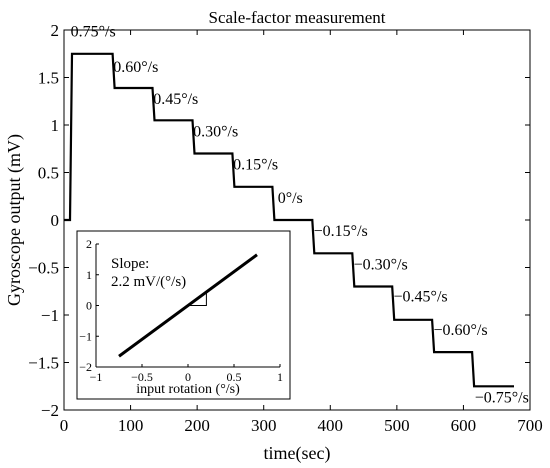 The width and height of the screenshot is (550, 468). I want to click on step-rate-label: −0.15°/s, so click(341, 231).